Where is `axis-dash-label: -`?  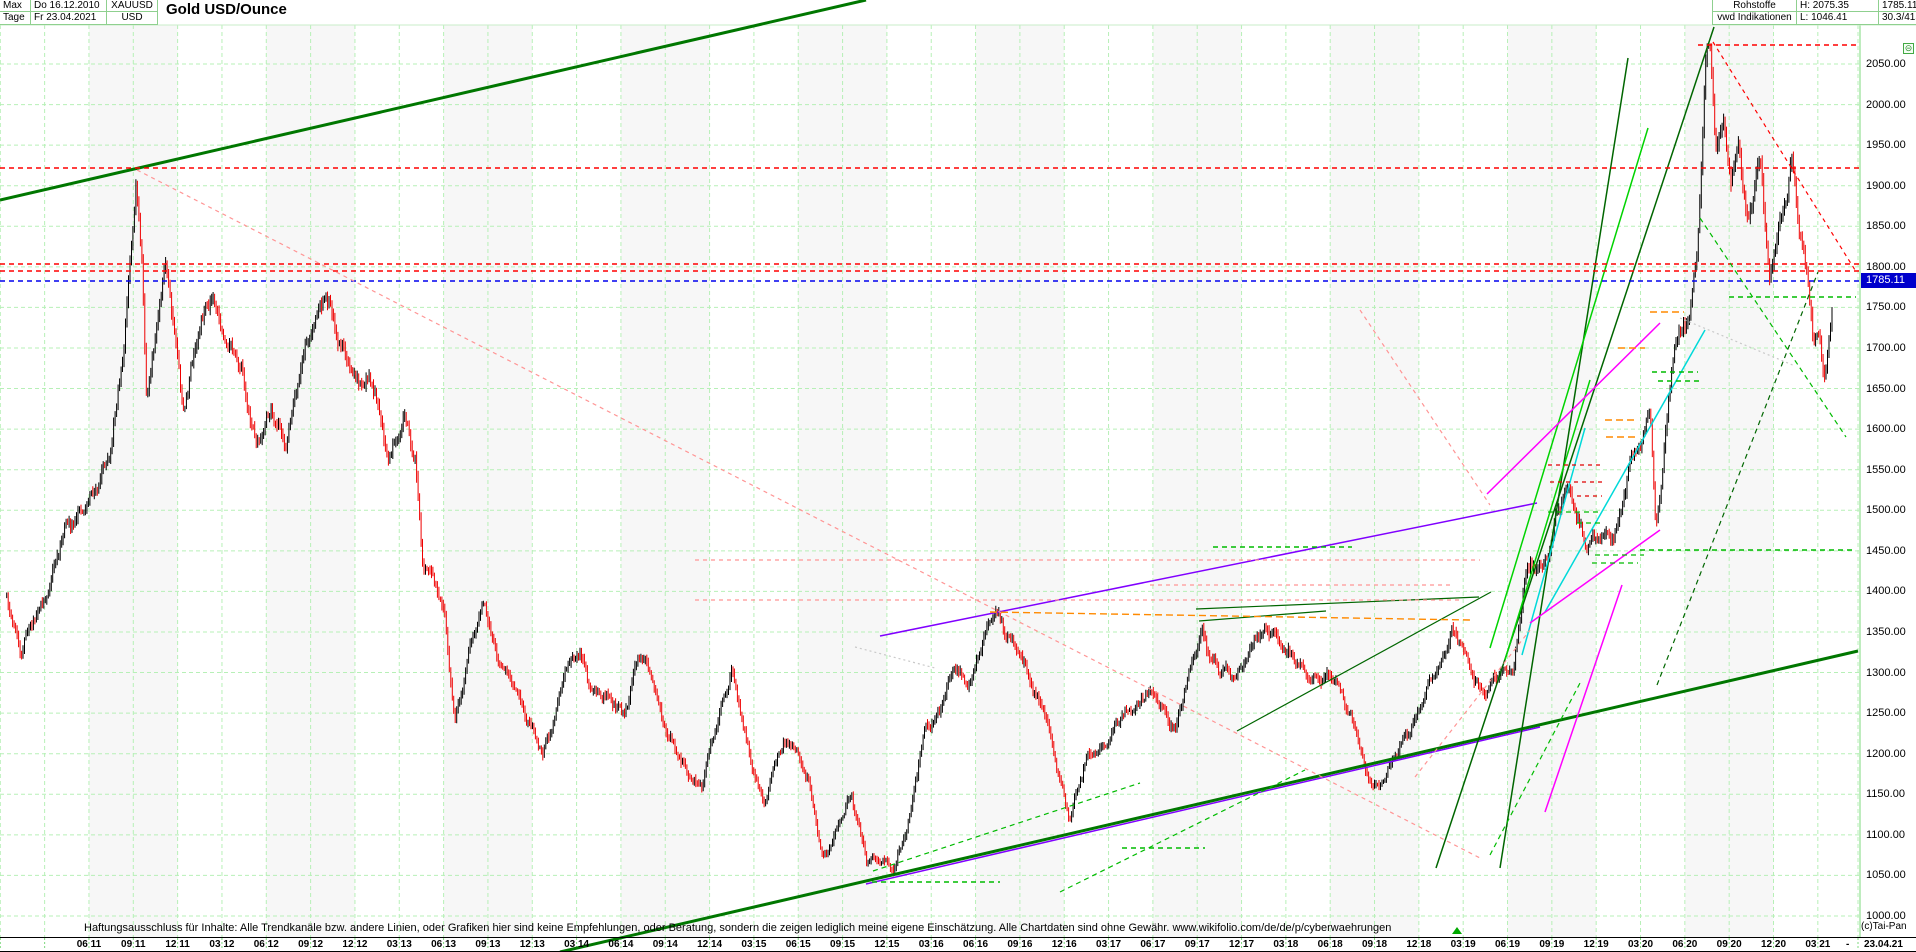
axis-dash-label: - is located at coordinates (1848, 944).